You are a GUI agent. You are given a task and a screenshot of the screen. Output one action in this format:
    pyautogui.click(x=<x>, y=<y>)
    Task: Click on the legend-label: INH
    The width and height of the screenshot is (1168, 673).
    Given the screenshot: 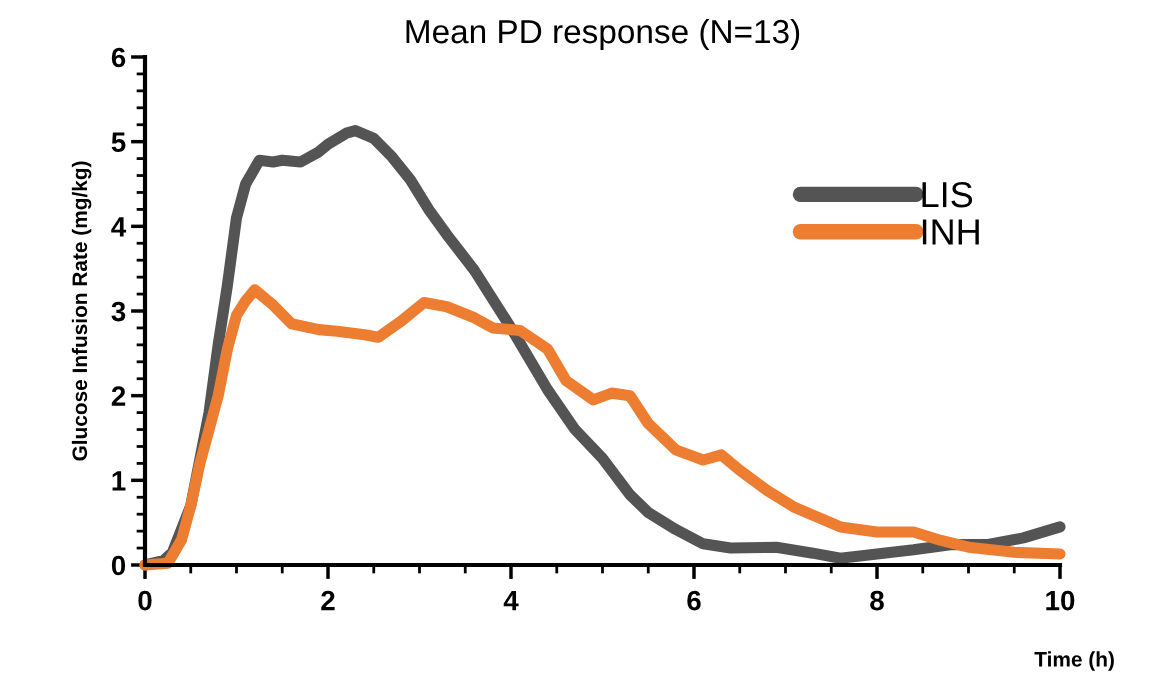 What is the action you would take?
    pyautogui.click(x=950, y=232)
    